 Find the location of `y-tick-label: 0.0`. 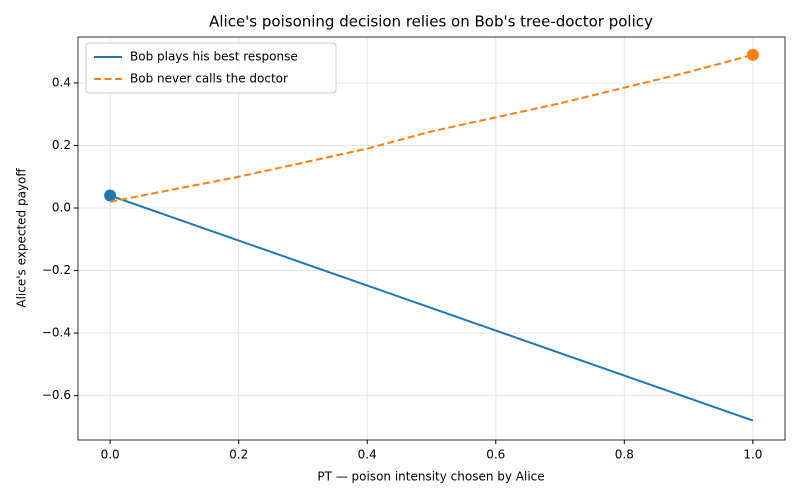

y-tick-label: 0.0 is located at coordinates (61, 208).